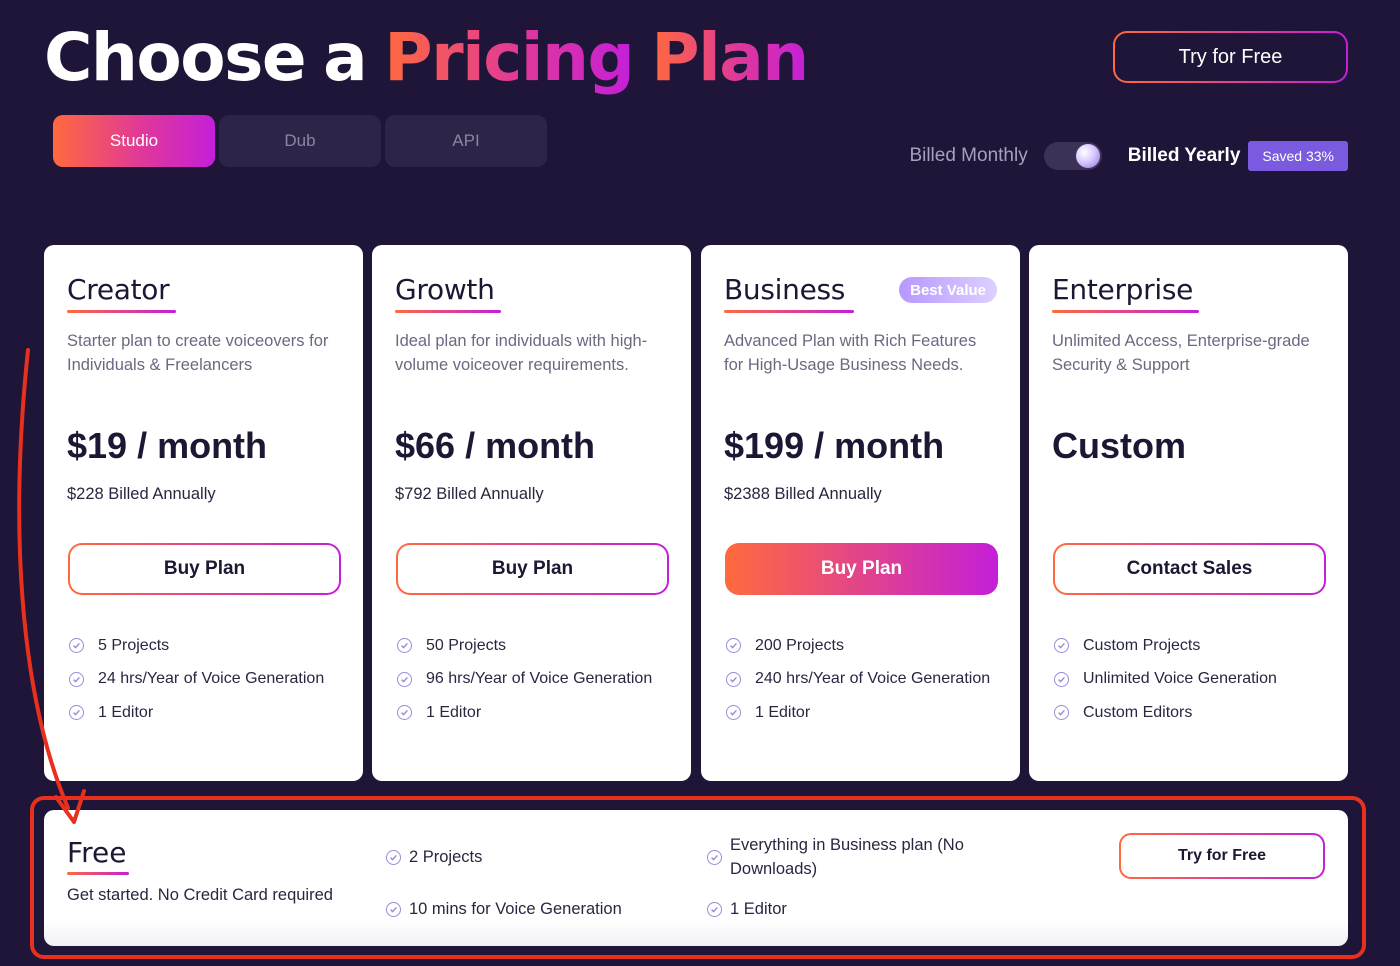  I want to click on free-feature-text: 1 Editor, so click(758, 909).